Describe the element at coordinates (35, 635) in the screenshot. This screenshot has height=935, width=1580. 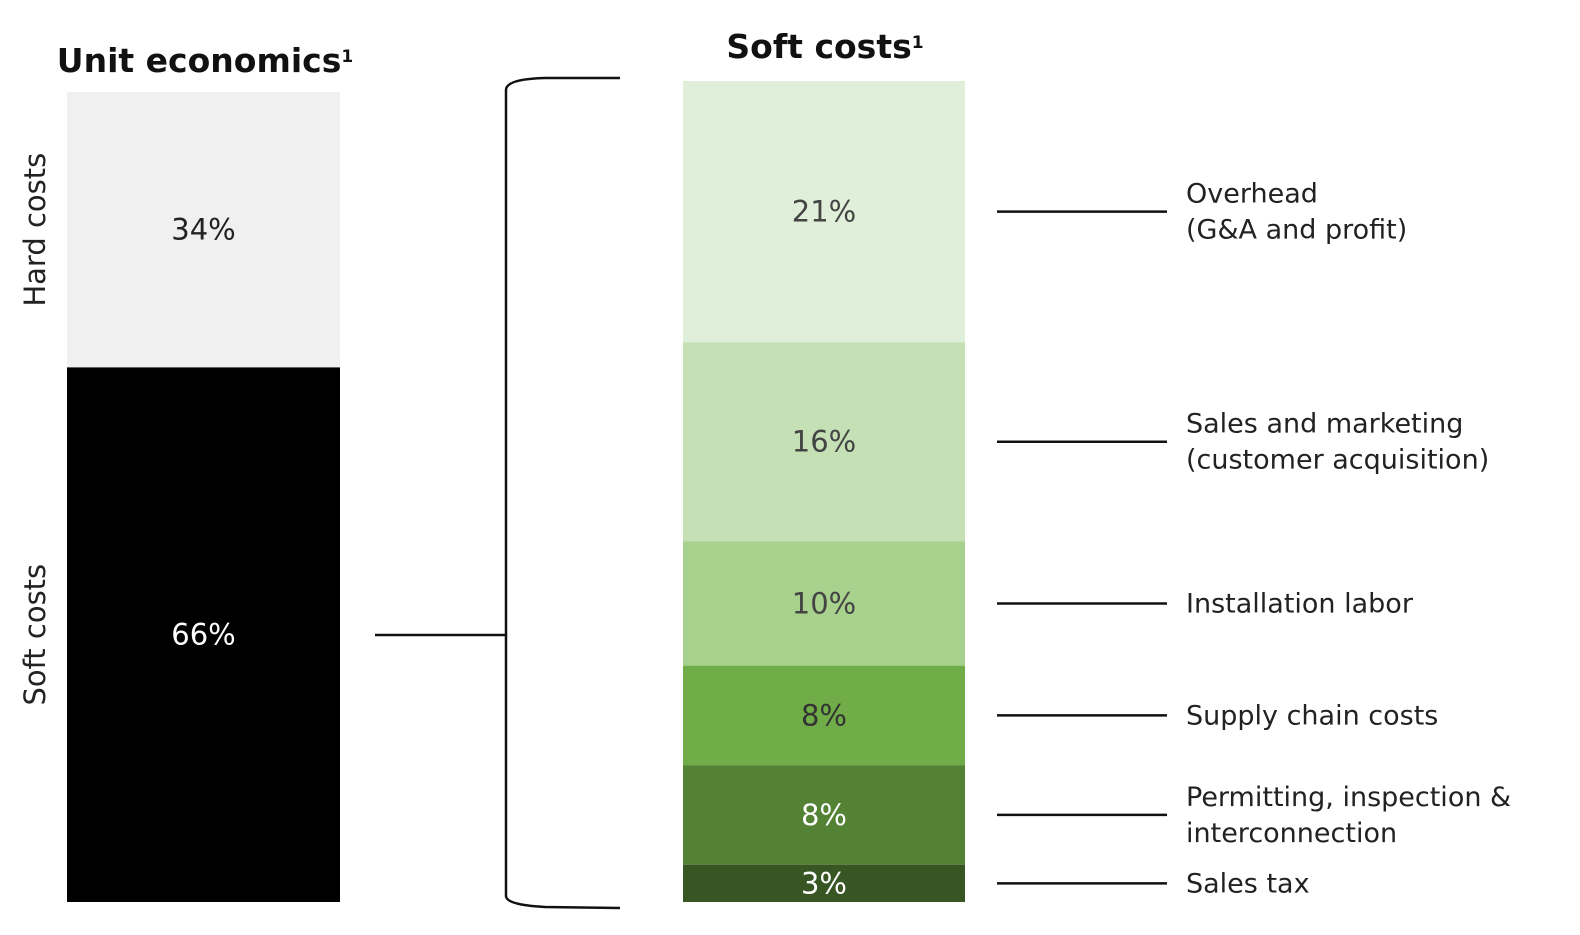
I see `series-label-soft-costs: Soft costs` at that location.